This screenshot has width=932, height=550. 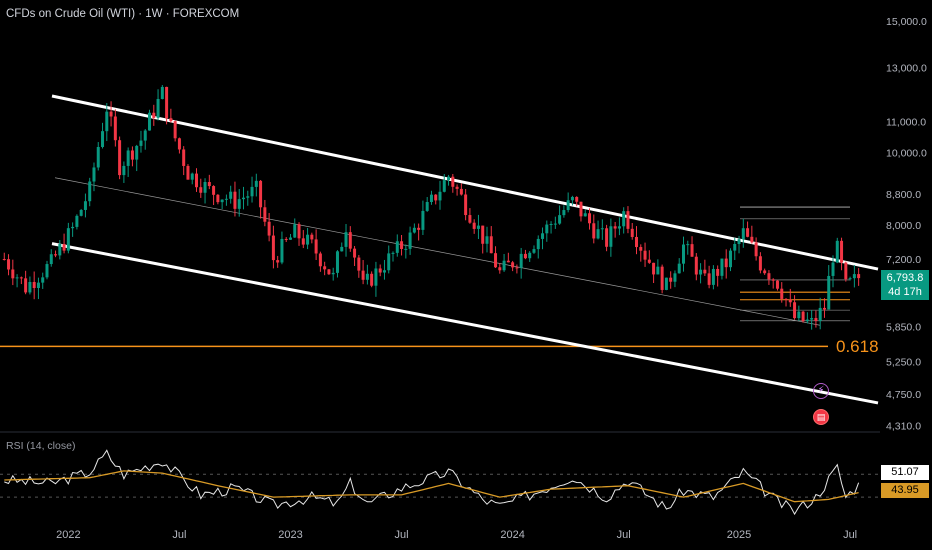 I want to click on price-tick-label: 7,200.0, so click(x=903, y=260).